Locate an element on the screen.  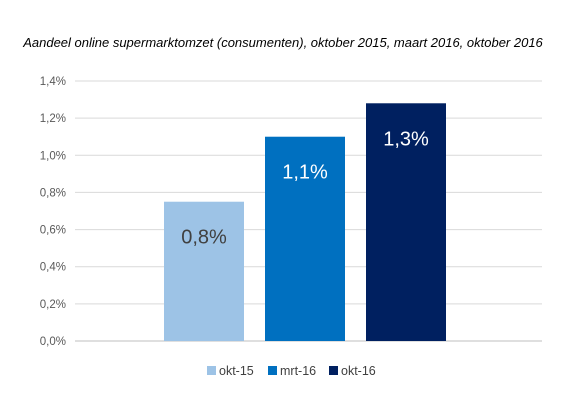
y-tick-label: 1,0% is located at coordinates (53, 156).